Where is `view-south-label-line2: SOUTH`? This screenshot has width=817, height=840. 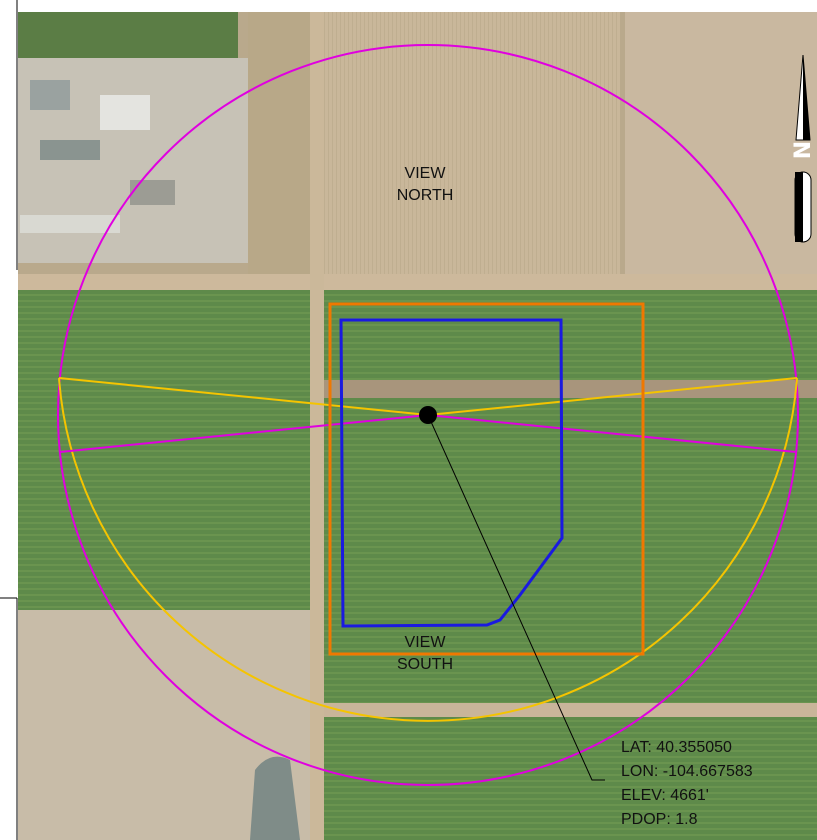 view-south-label-line2: SOUTH is located at coordinates (425, 664).